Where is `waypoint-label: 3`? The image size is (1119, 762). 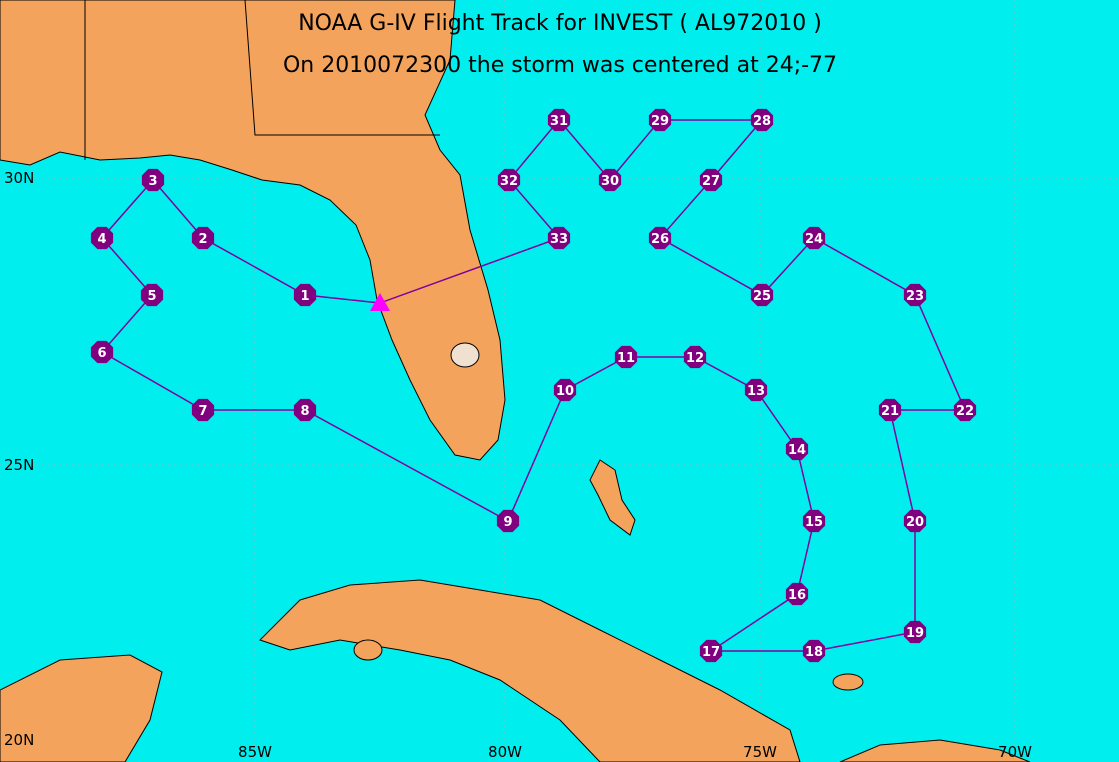 waypoint-label: 3 is located at coordinates (152, 181).